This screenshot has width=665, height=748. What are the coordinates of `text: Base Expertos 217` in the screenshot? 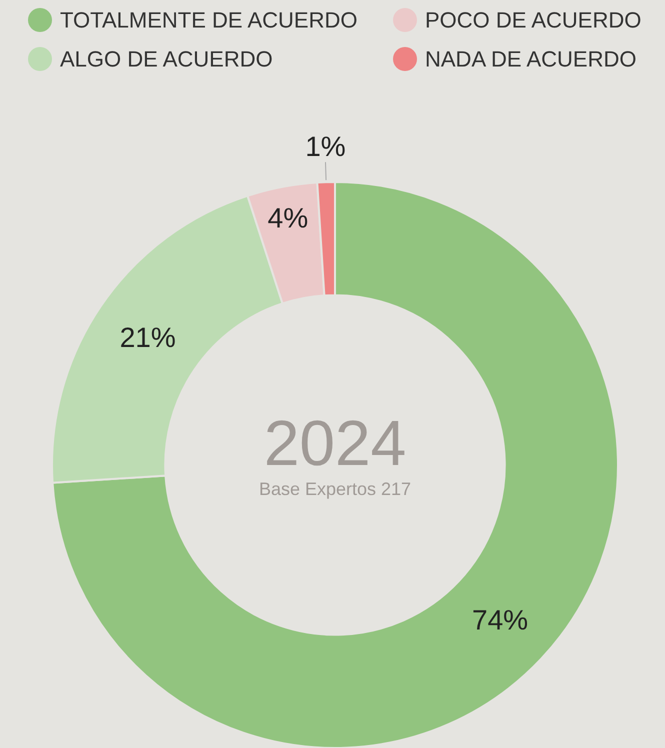 It's located at (335, 489).